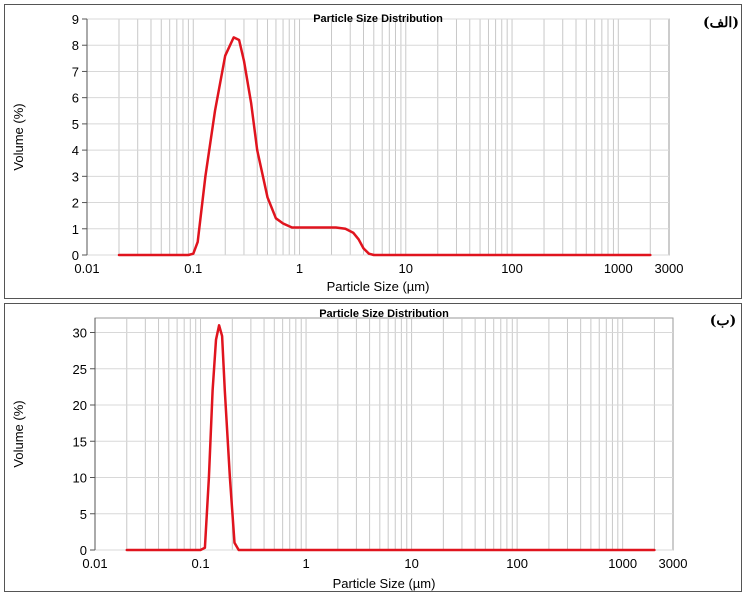 Image resolution: width=744 pixels, height=592 pixels. Describe the element at coordinates (80, 333) in the screenshot. I see `y-tick-label: 30` at that location.